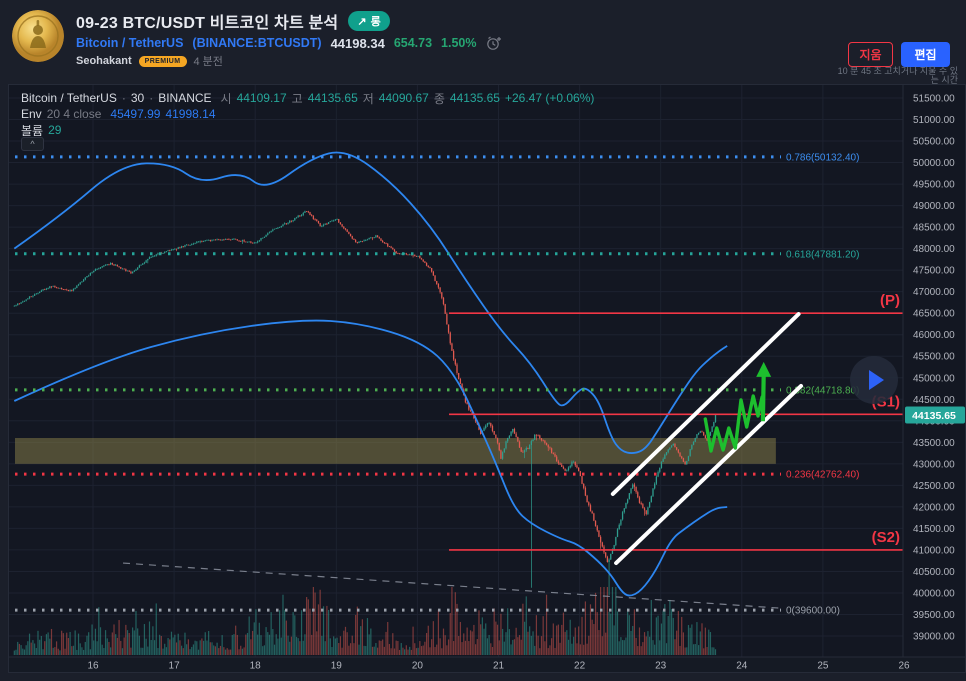 The width and height of the screenshot is (966, 681). What do you see at coordinates (934, 378) in the screenshot?
I see `svg-text: 45000.00` at bounding box center [934, 378].